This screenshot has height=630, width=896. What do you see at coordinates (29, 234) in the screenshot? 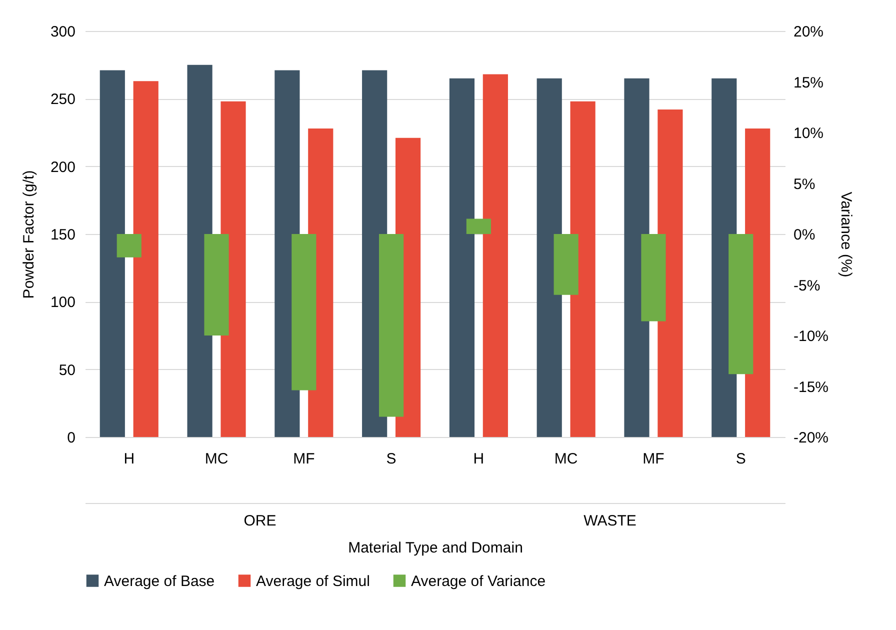
I see `y-axis-title: Powder Factor (g/t)` at bounding box center [29, 234].